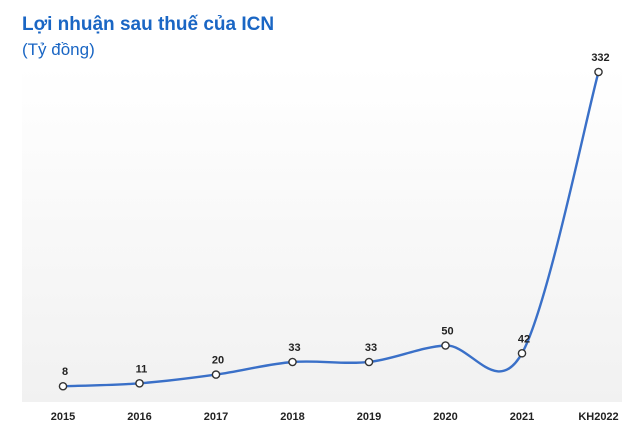  What do you see at coordinates (445, 345) in the screenshot?
I see `data-point-2020` at bounding box center [445, 345].